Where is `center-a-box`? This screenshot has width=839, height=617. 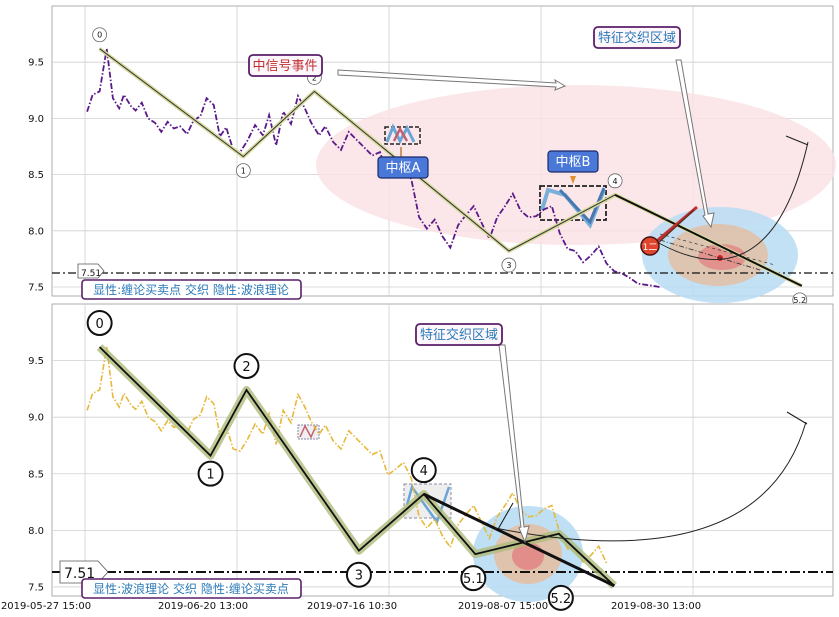
center-a-box is located at coordinates (402, 135).